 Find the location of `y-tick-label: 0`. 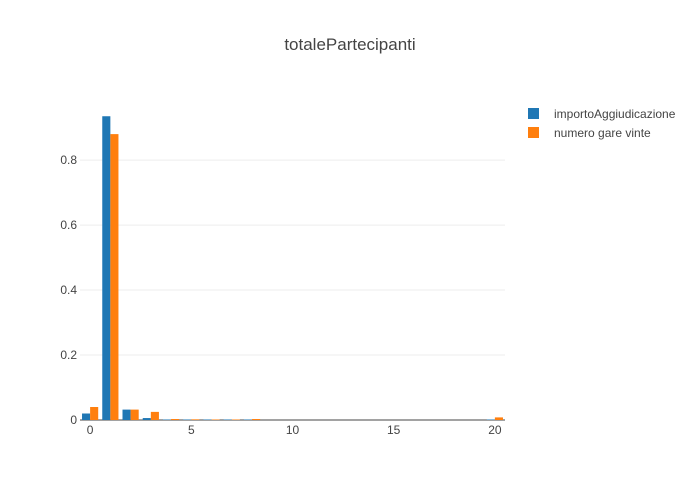

y-tick-label: 0 is located at coordinates (73, 420).